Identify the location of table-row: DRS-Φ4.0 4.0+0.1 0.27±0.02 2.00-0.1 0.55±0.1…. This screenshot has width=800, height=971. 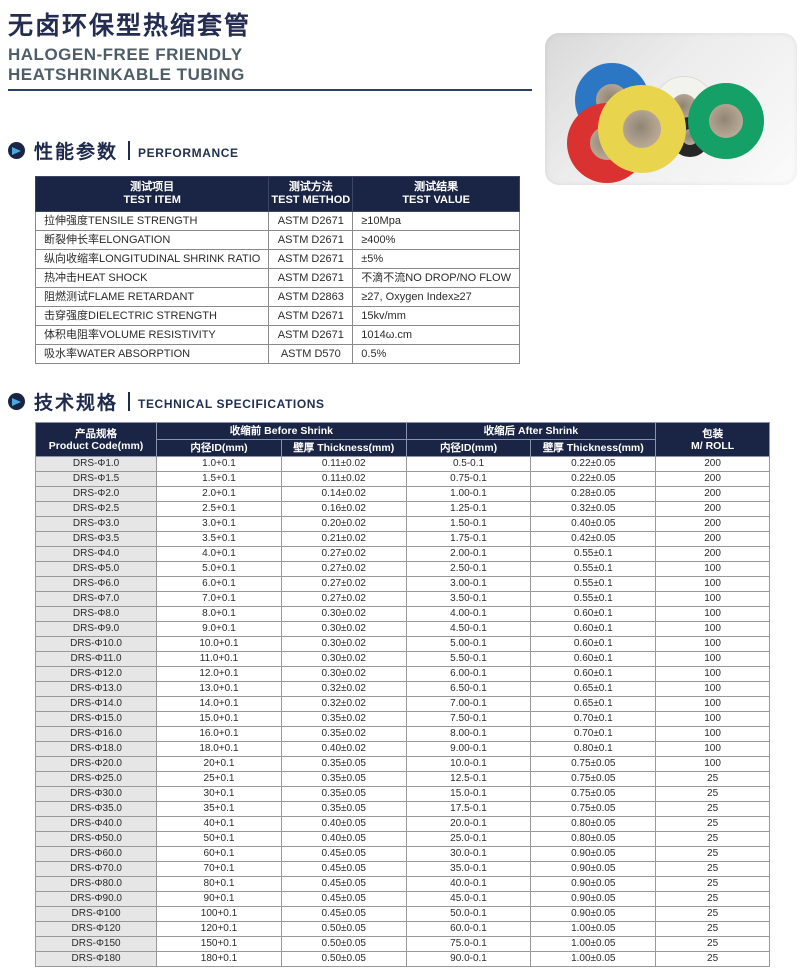
(402, 554).